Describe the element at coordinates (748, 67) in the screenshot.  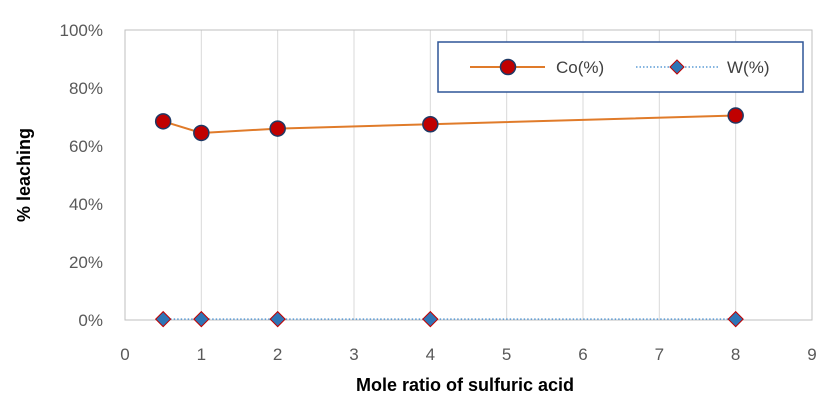
I see `legend-label-w: W(%)` at that location.